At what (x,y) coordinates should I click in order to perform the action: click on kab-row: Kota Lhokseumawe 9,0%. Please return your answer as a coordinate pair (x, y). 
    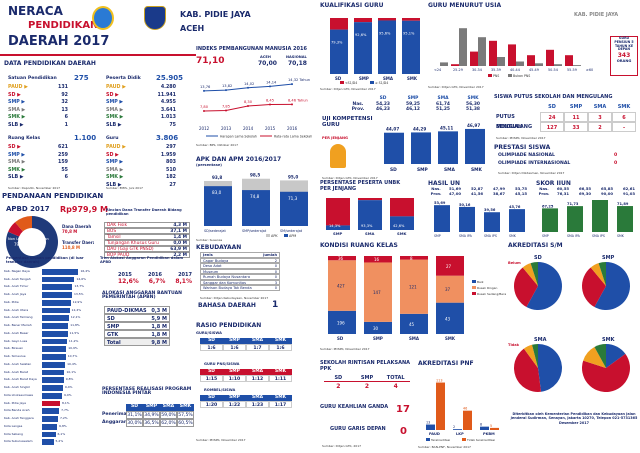
    Looking at the image, I should click on (49, 396).